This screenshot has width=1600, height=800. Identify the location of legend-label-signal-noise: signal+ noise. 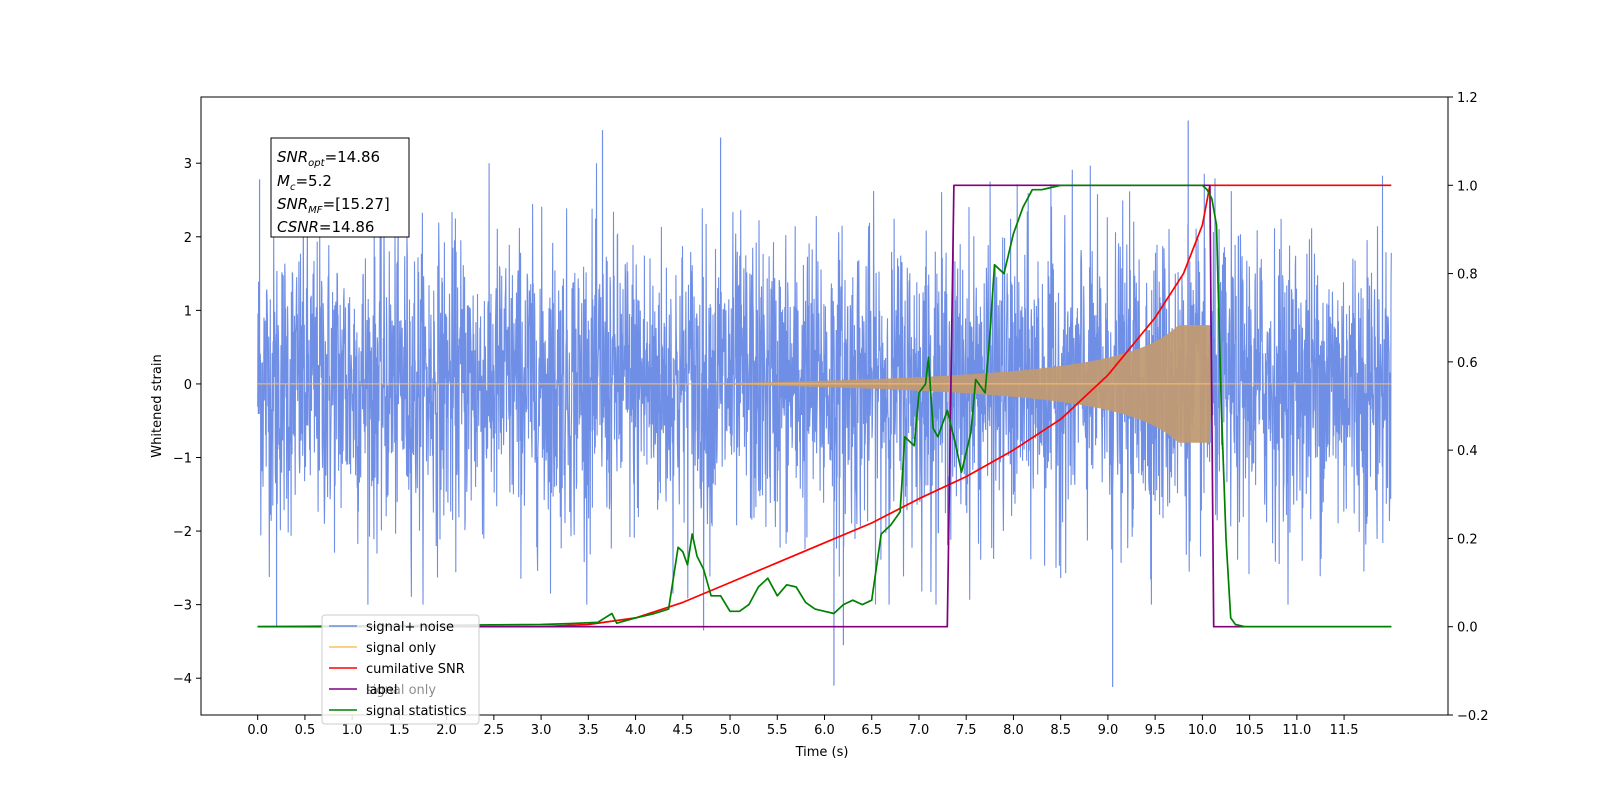
(410, 627).